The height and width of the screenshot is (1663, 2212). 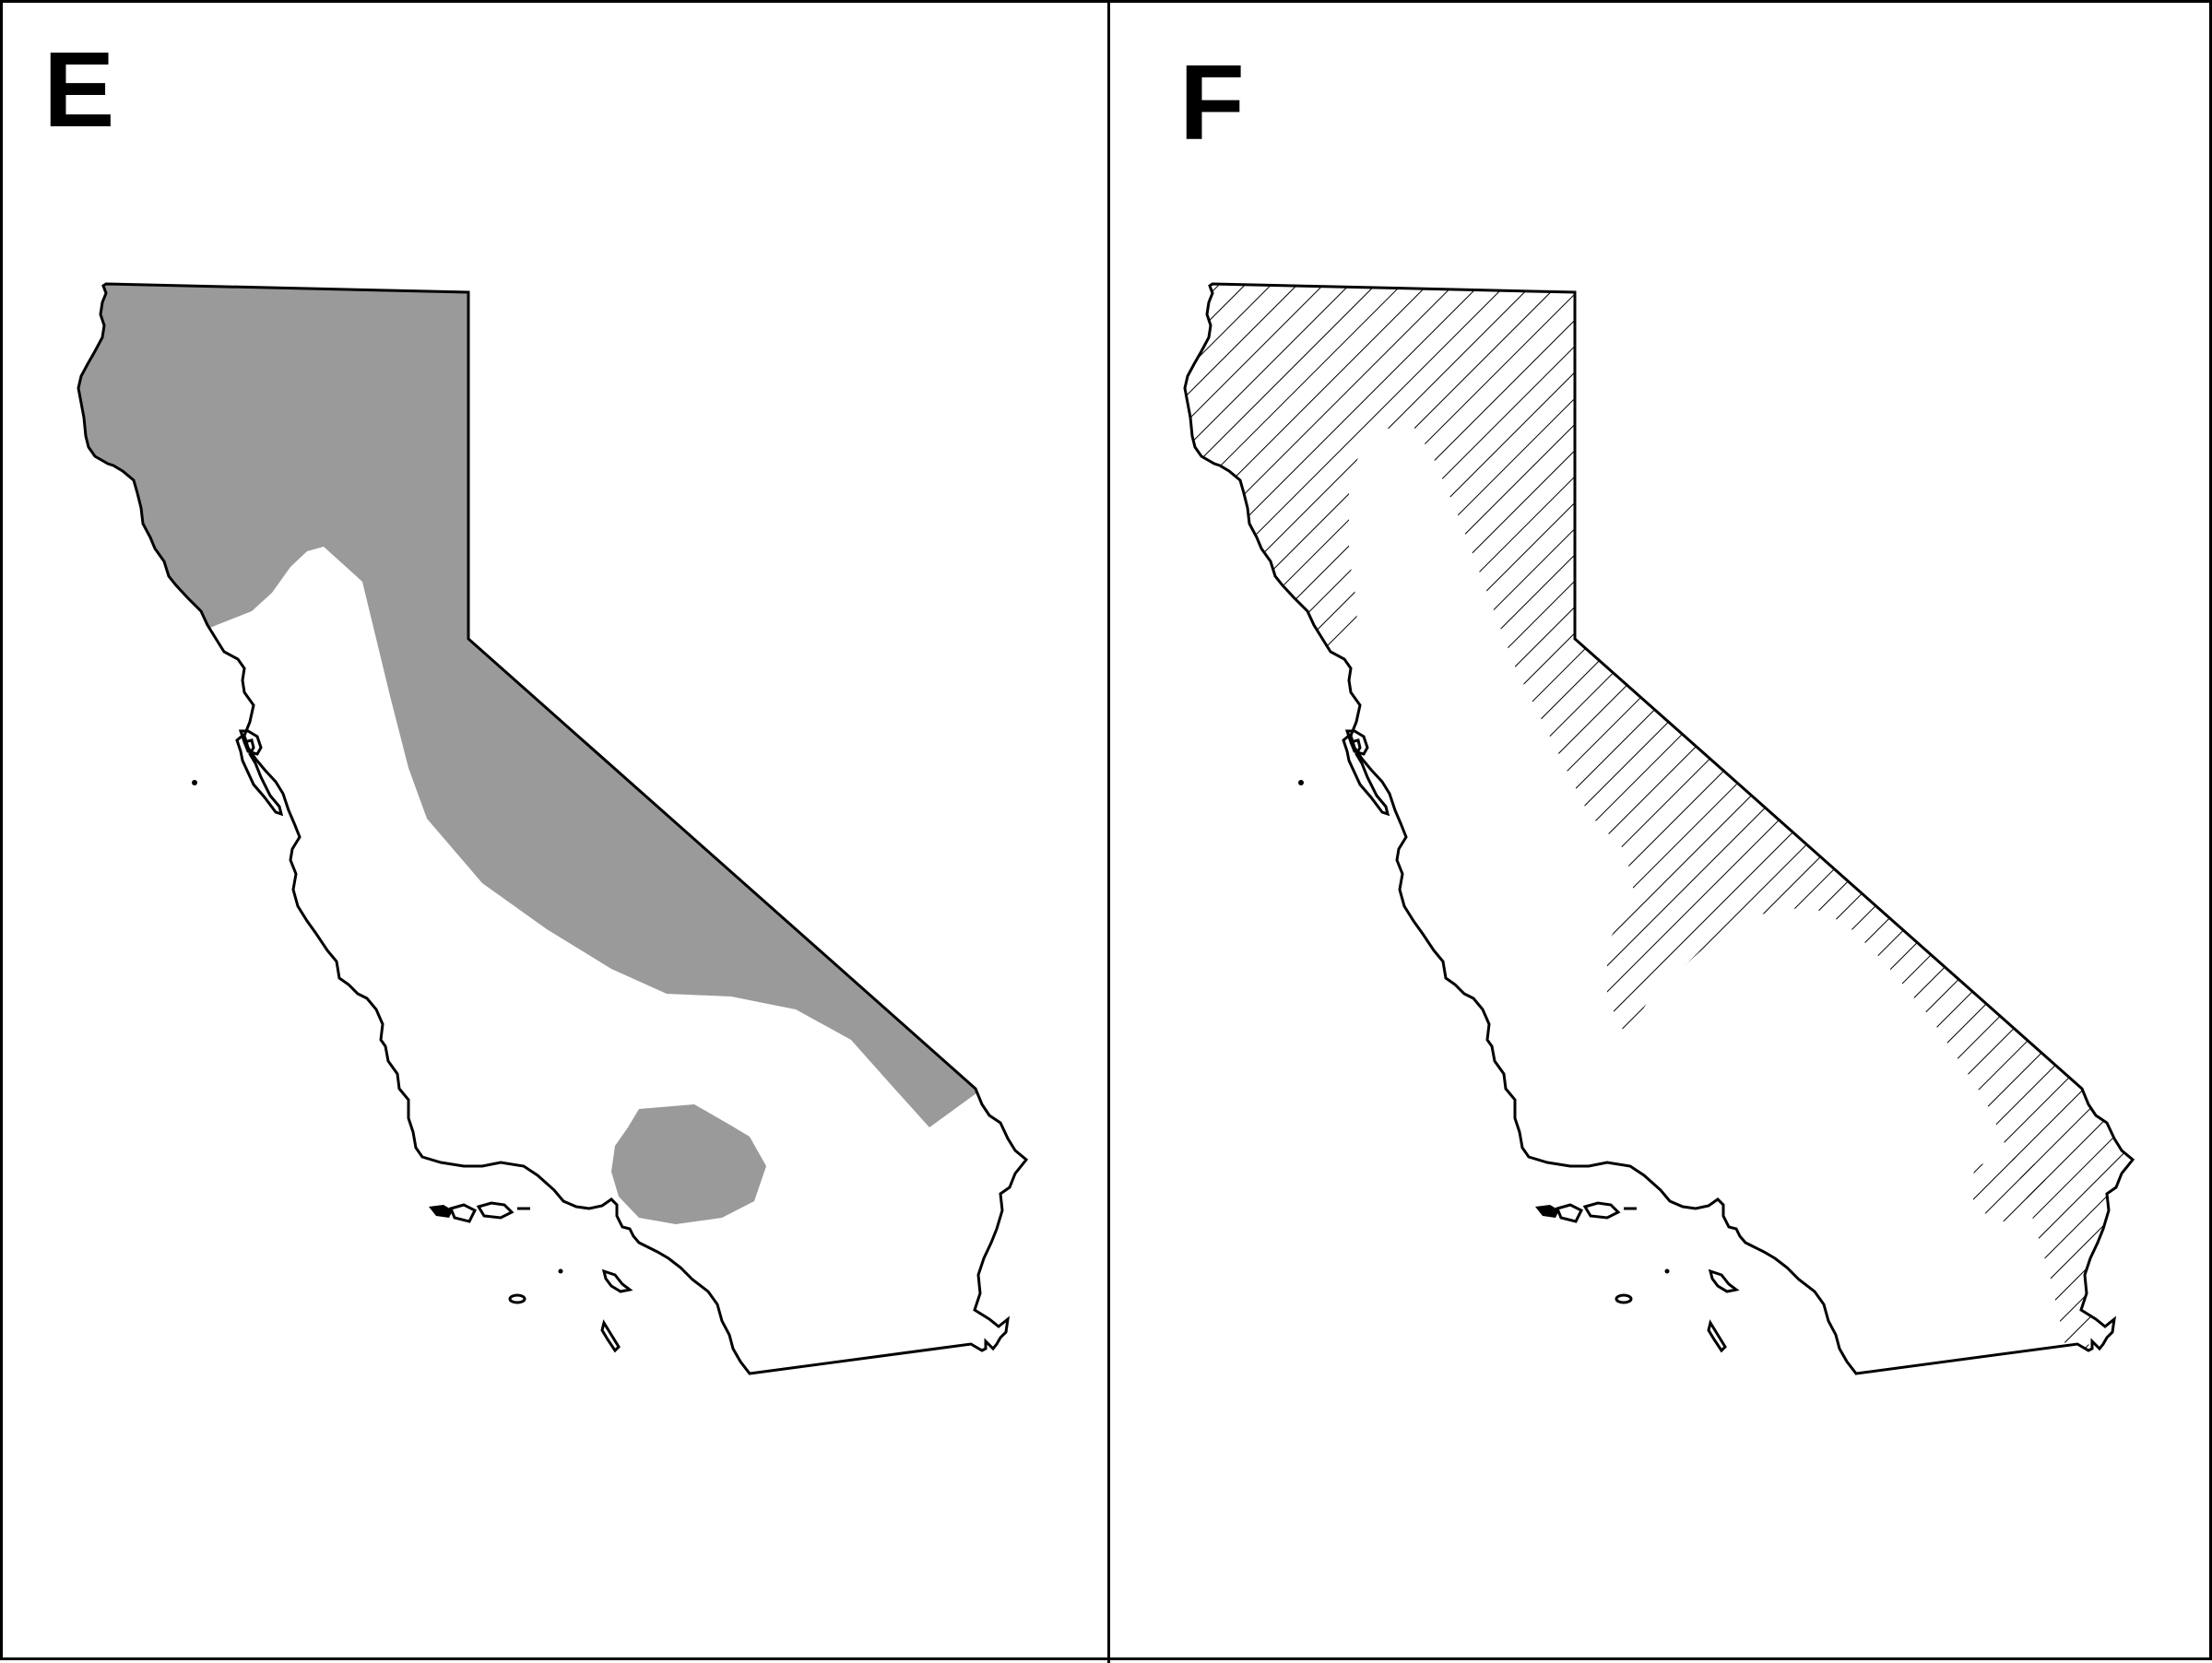 I want to click on island-1-f, so click(x=1547, y=1211).